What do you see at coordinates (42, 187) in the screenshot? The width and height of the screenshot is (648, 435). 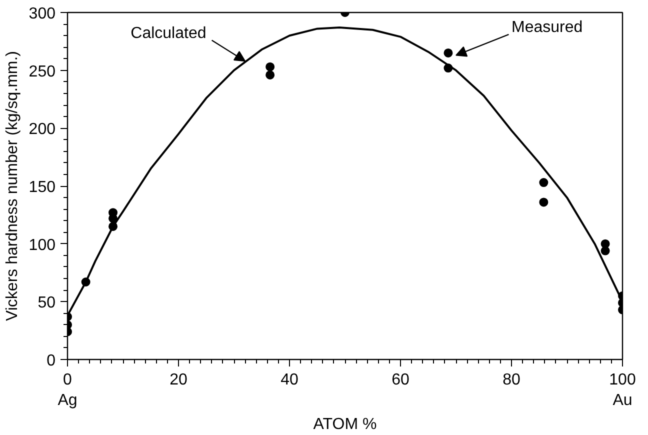 I see `y-tick-label: 150` at bounding box center [42, 187].